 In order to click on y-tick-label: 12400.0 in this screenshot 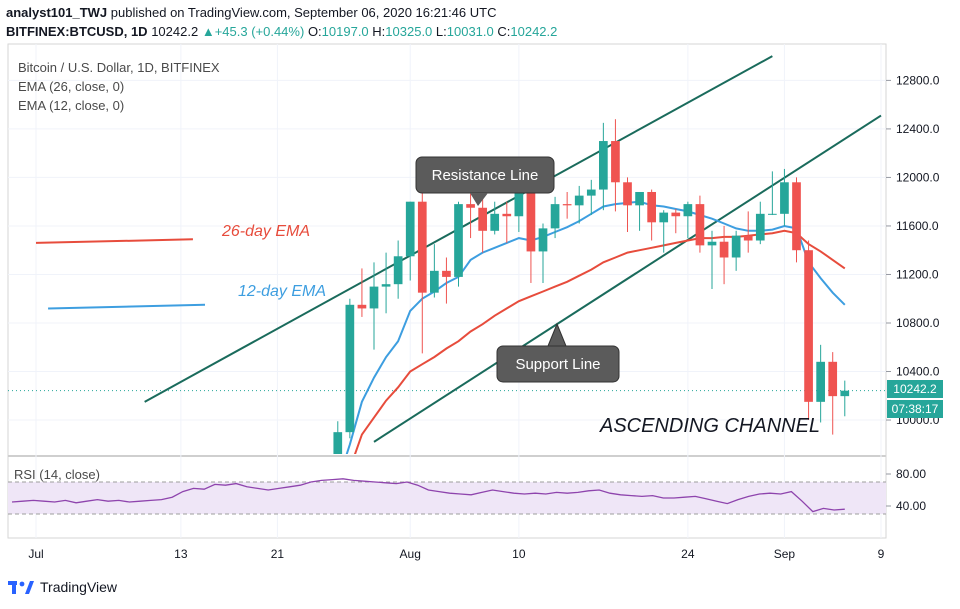, I will do `click(918, 129)`.